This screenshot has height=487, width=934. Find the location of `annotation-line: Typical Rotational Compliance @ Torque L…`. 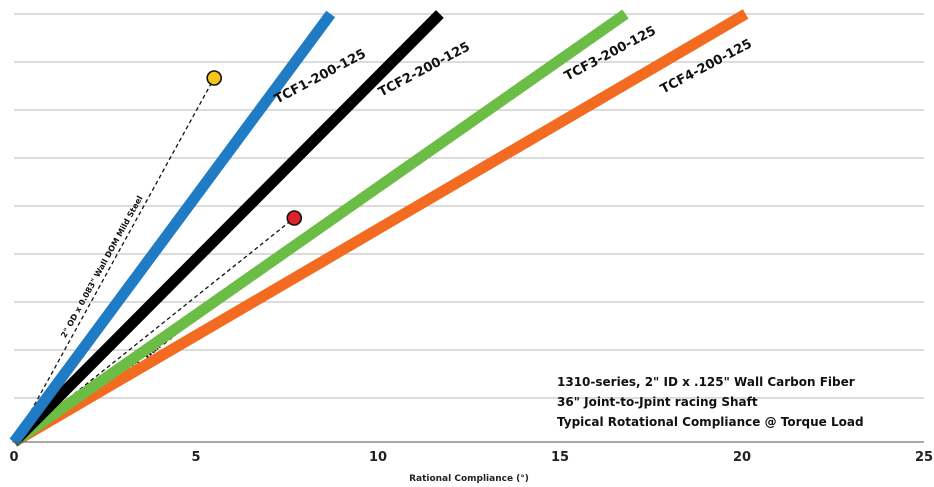

annotation-line: Typical Rotational Compliance @ Torque L… is located at coordinates (710, 422).